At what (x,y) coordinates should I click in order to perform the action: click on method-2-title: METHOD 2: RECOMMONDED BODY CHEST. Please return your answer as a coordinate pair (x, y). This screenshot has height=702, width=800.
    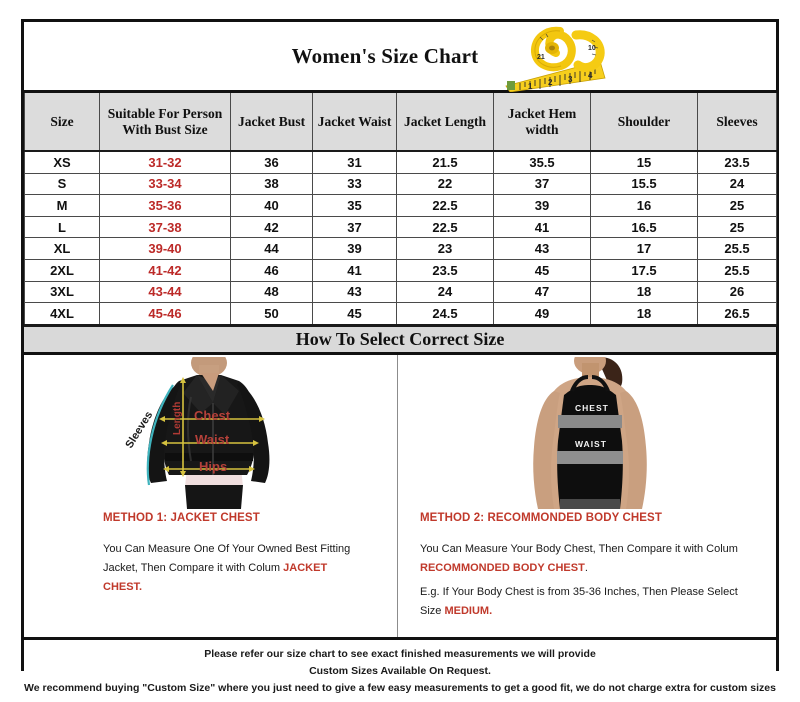
    Looking at the image, I should click on (541, 517).